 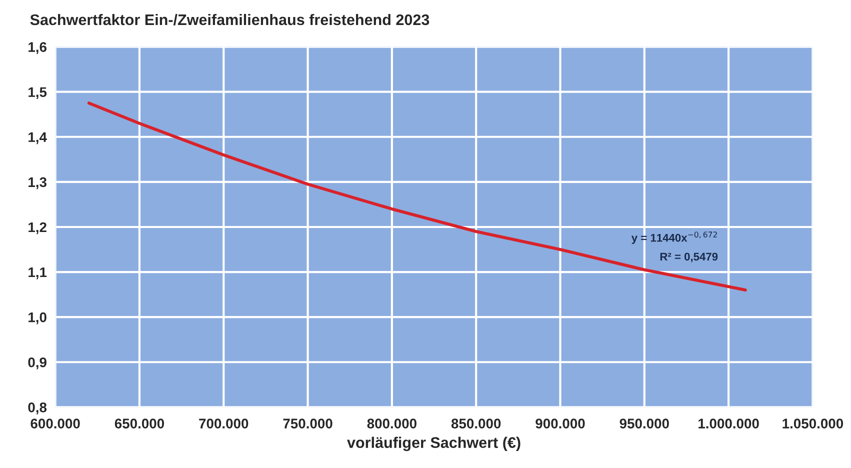 What do you see at coordinates (644, 423) in the screenshot?
I see `x-tick-label: 950.000` at bounding box center [644, 423].